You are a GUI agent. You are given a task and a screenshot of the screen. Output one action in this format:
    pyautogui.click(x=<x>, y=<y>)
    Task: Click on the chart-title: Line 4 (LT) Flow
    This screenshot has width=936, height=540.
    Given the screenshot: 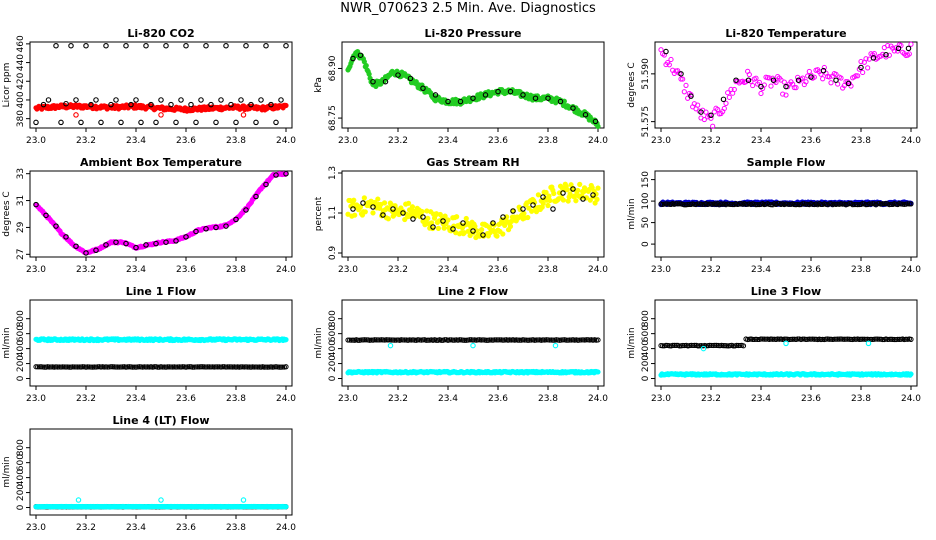 What is the action you would take?
    pyautogui.click(x=161, y=420)
    